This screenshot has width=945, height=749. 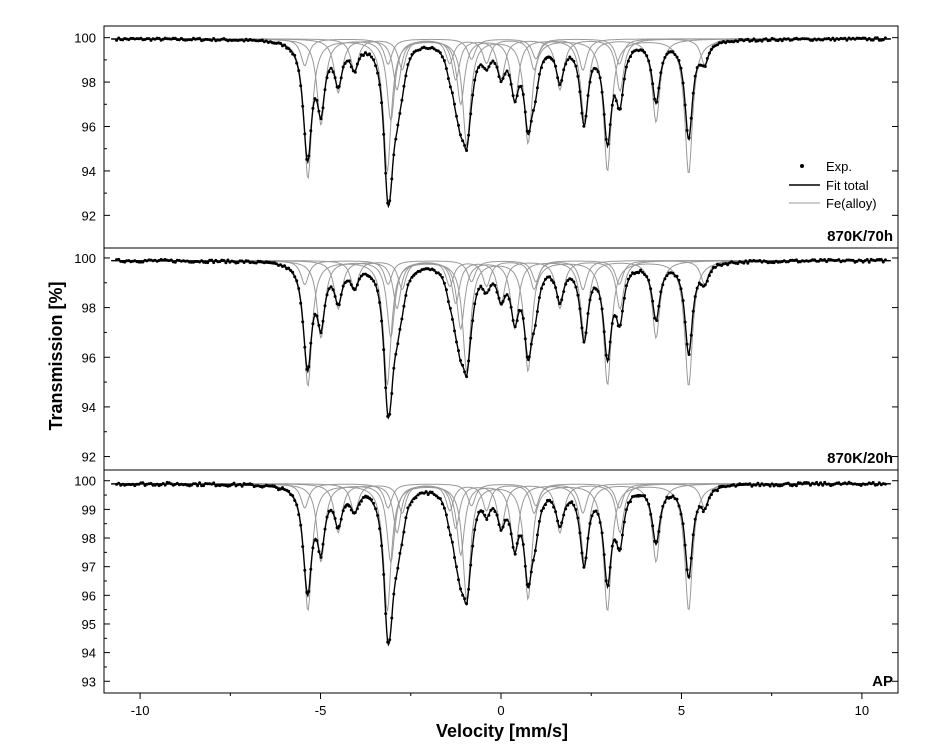 I want to click on y-axis-title: Transmission [%], so click(x=56, y=355).